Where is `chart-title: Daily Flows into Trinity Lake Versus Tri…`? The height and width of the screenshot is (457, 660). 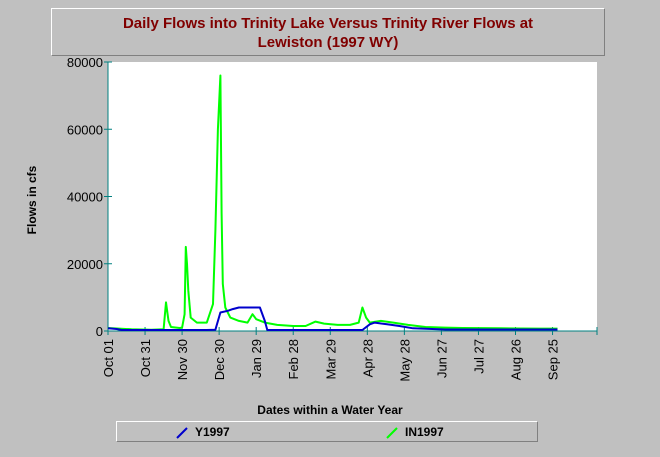
chart-title: Daily Flows into Trinity Lake Versus Tri… is located at coordinates (328, 32).